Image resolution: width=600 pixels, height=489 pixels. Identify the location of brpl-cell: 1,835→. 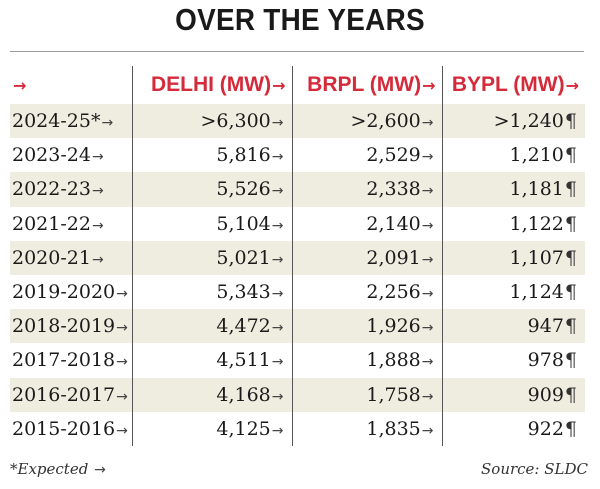
(366, 428).